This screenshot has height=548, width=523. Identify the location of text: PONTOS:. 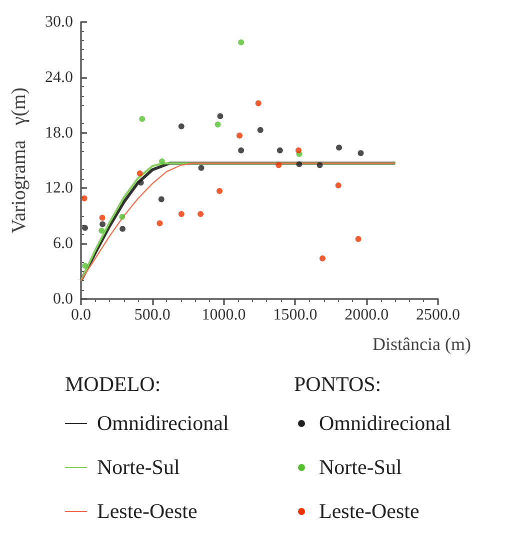
(338, 384).